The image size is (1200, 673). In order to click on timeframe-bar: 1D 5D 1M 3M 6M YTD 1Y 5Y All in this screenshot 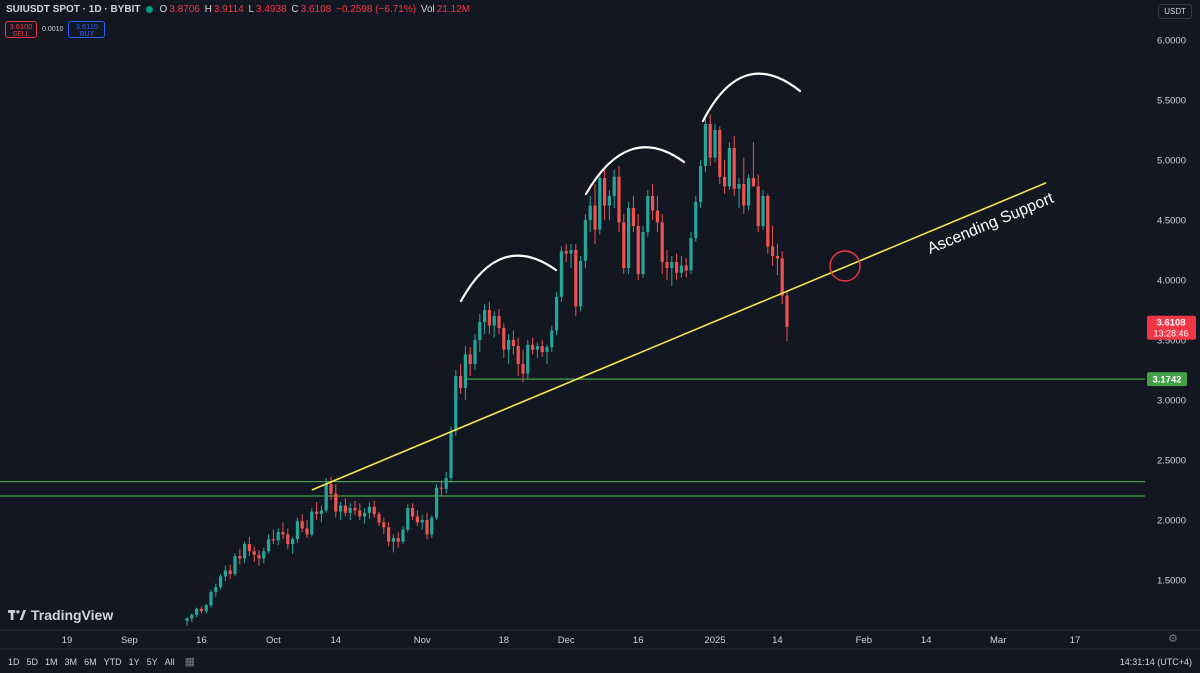, I will do `click(91, 662)`.